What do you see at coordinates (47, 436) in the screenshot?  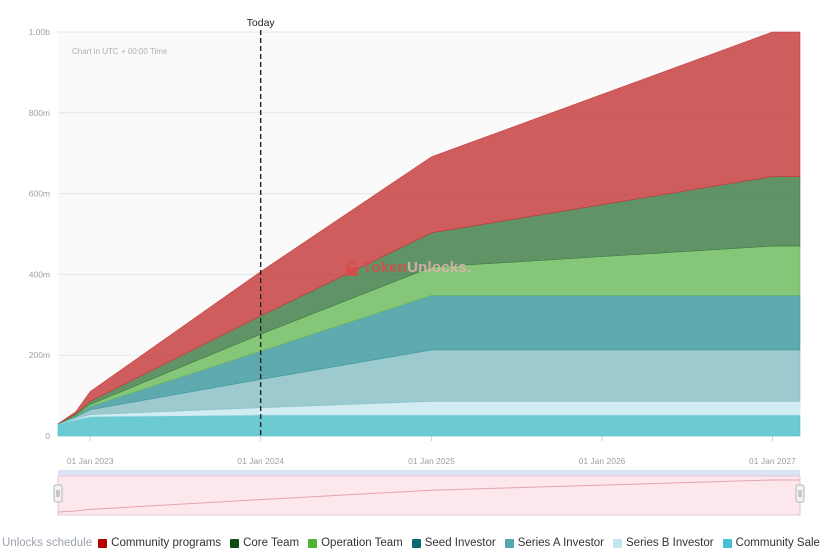 I see `y-tick-label: 0` at bounding box center [47, 436].